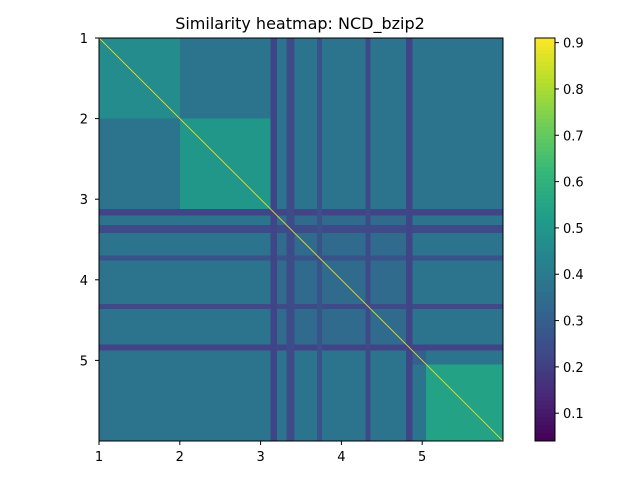 The width and height of the screenshot is (640, 480). I want to click on y-tick-label-2: 2, so click(84, 120).